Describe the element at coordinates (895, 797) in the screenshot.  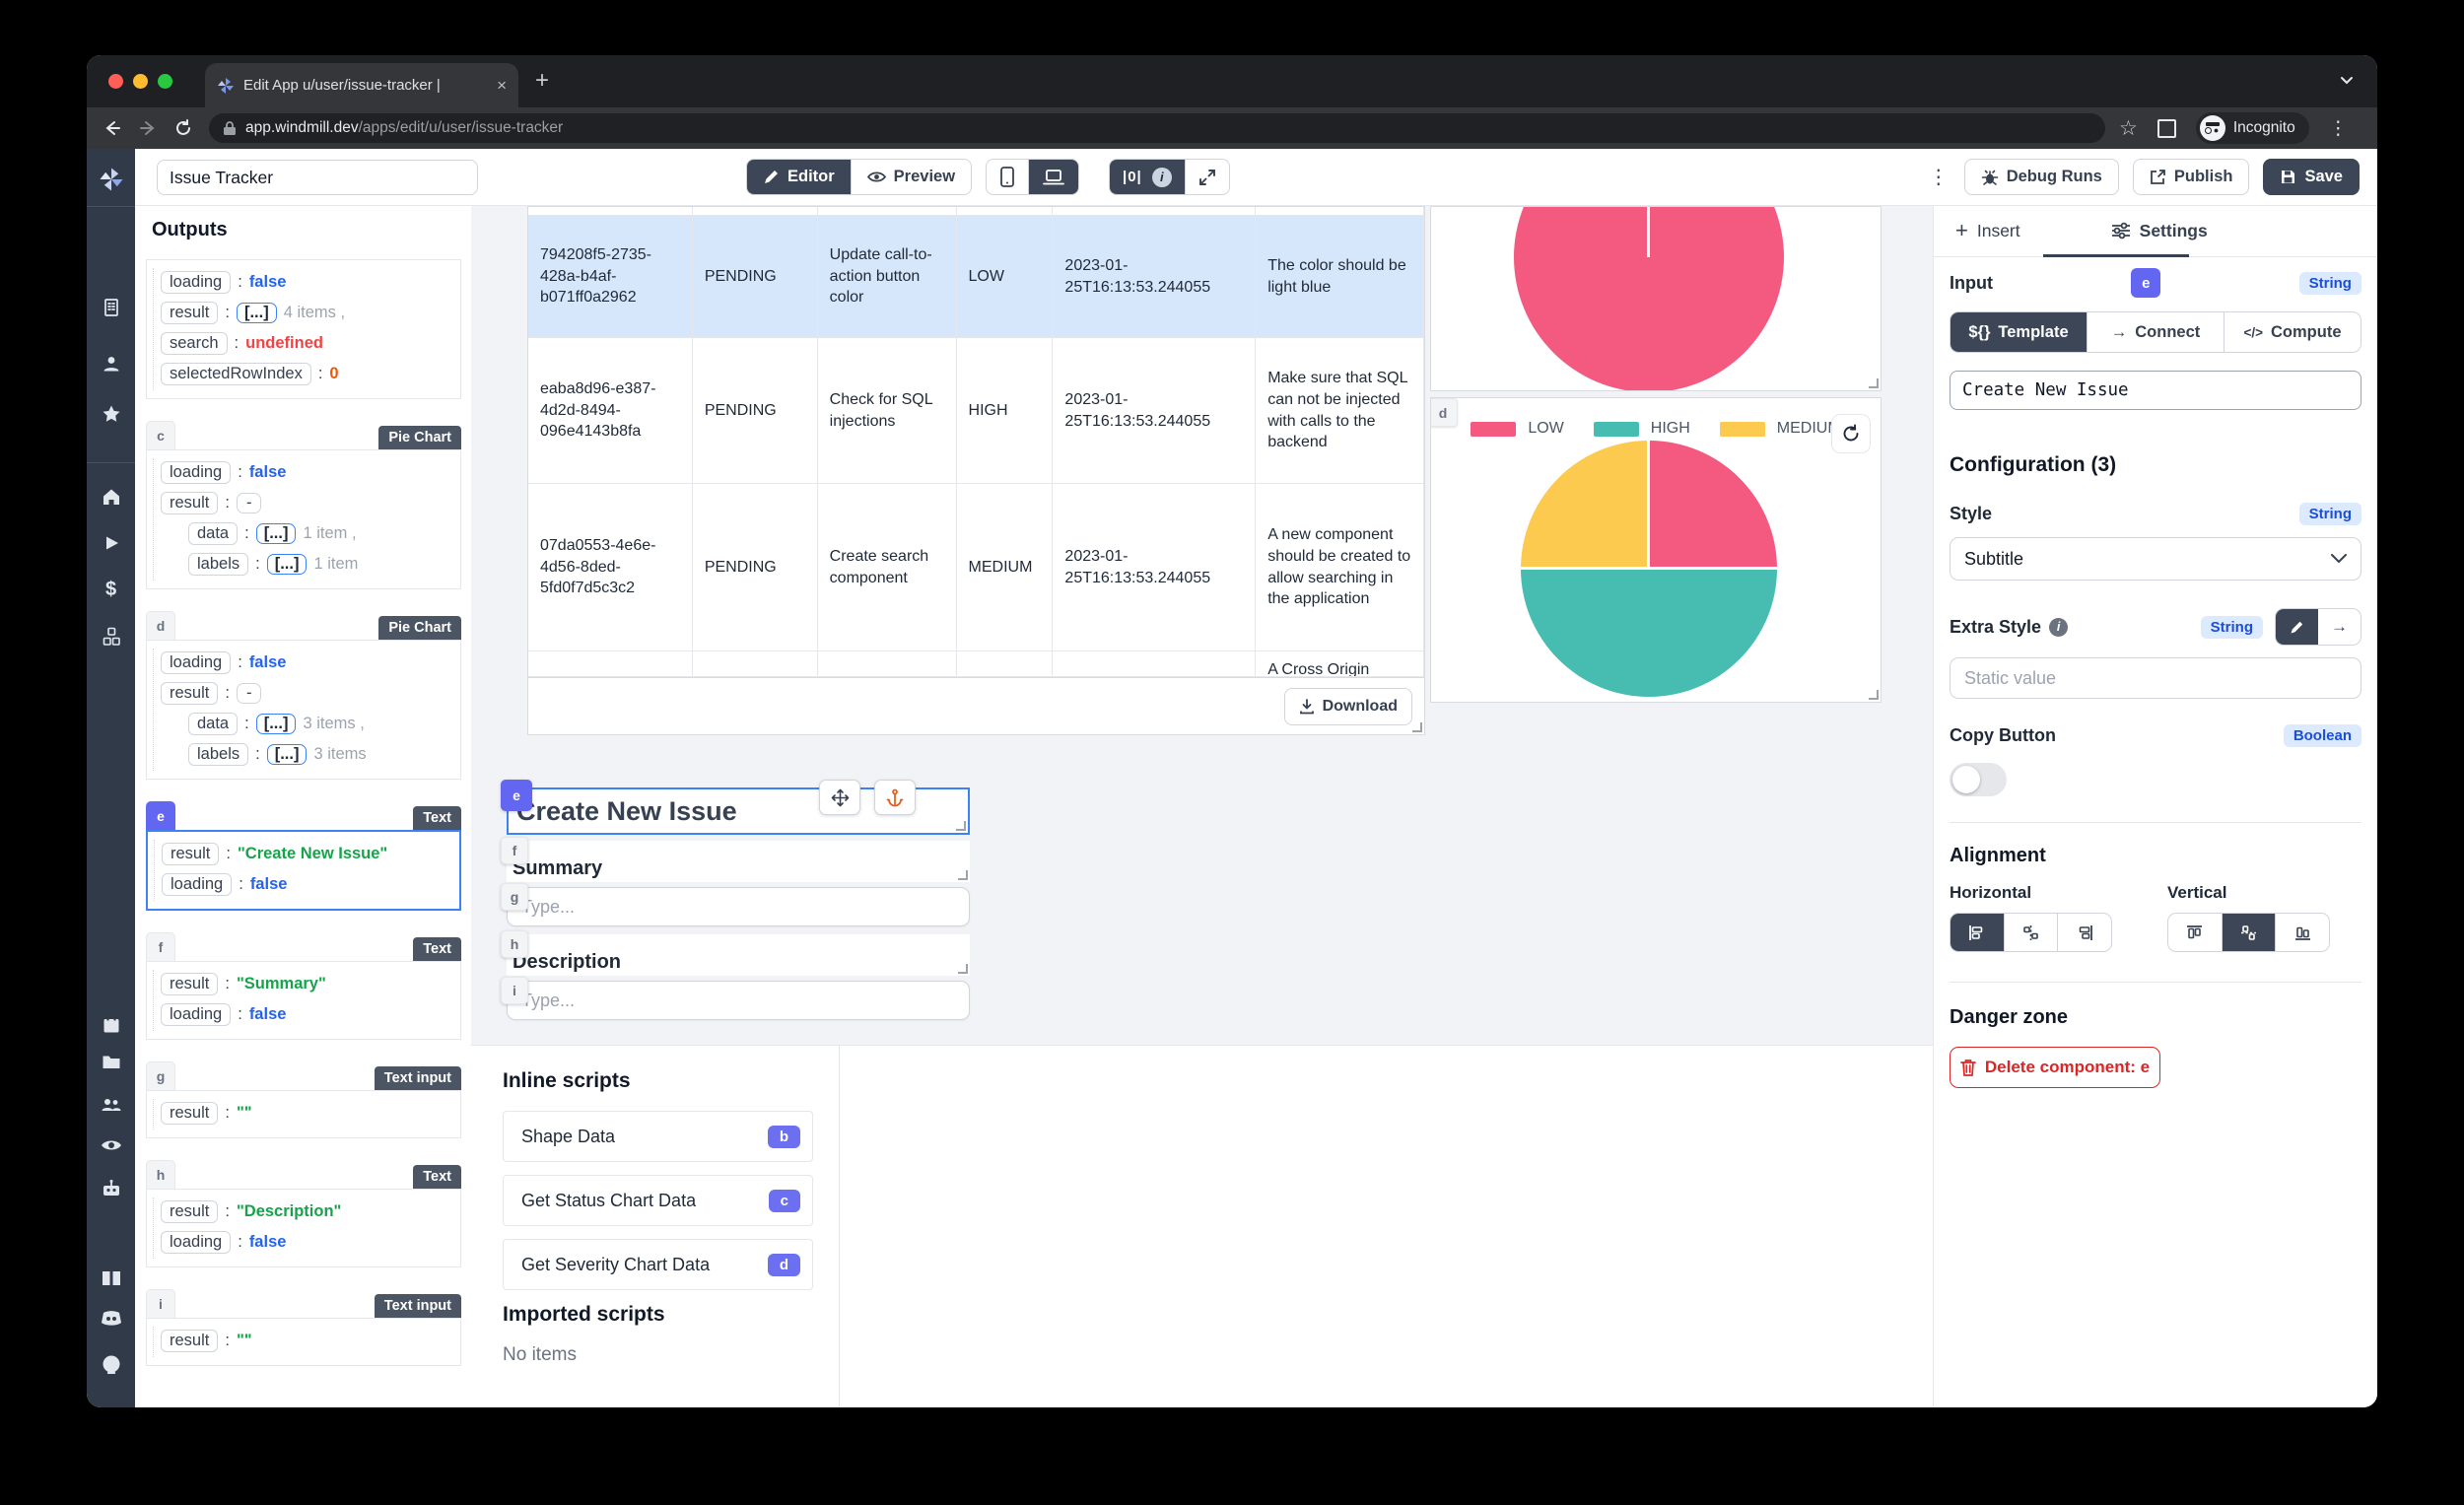
I see `anchor-button` at that location.